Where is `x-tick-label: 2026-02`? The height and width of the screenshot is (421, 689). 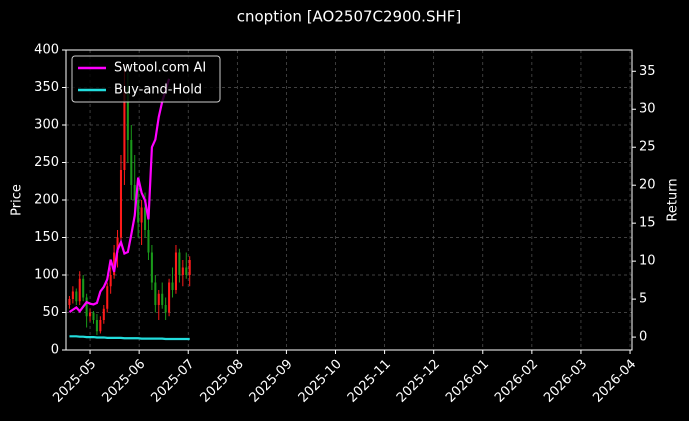
x-tick-label: 2026-02 is located at coordinates (516, 381).